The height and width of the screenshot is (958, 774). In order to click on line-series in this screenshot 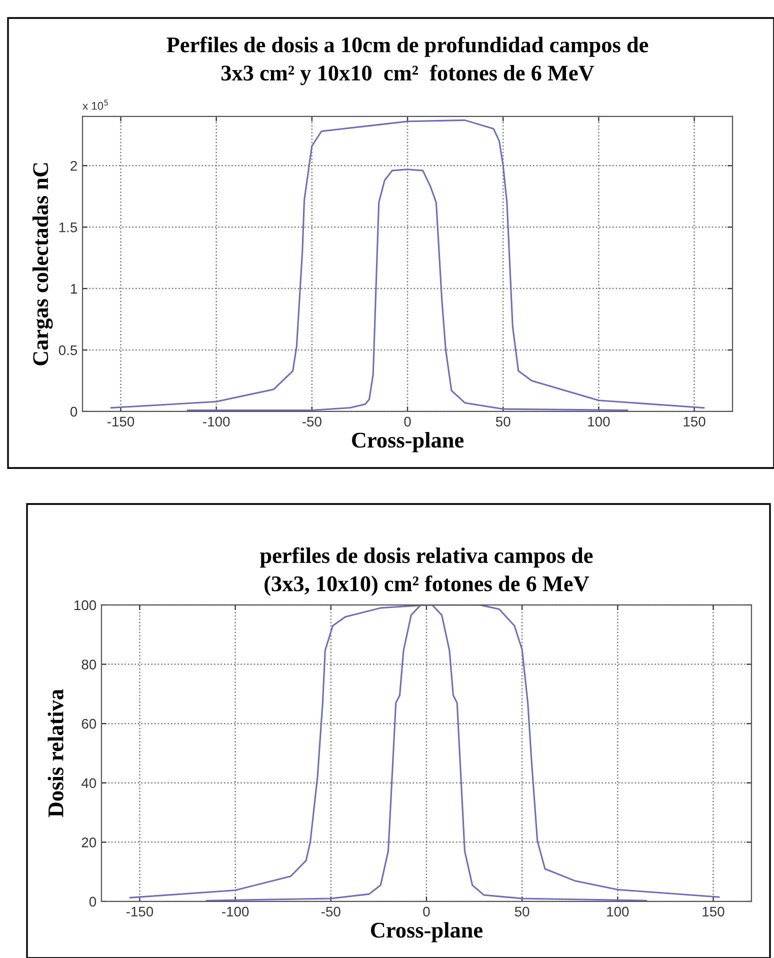, I will do `click(407, 289)`.